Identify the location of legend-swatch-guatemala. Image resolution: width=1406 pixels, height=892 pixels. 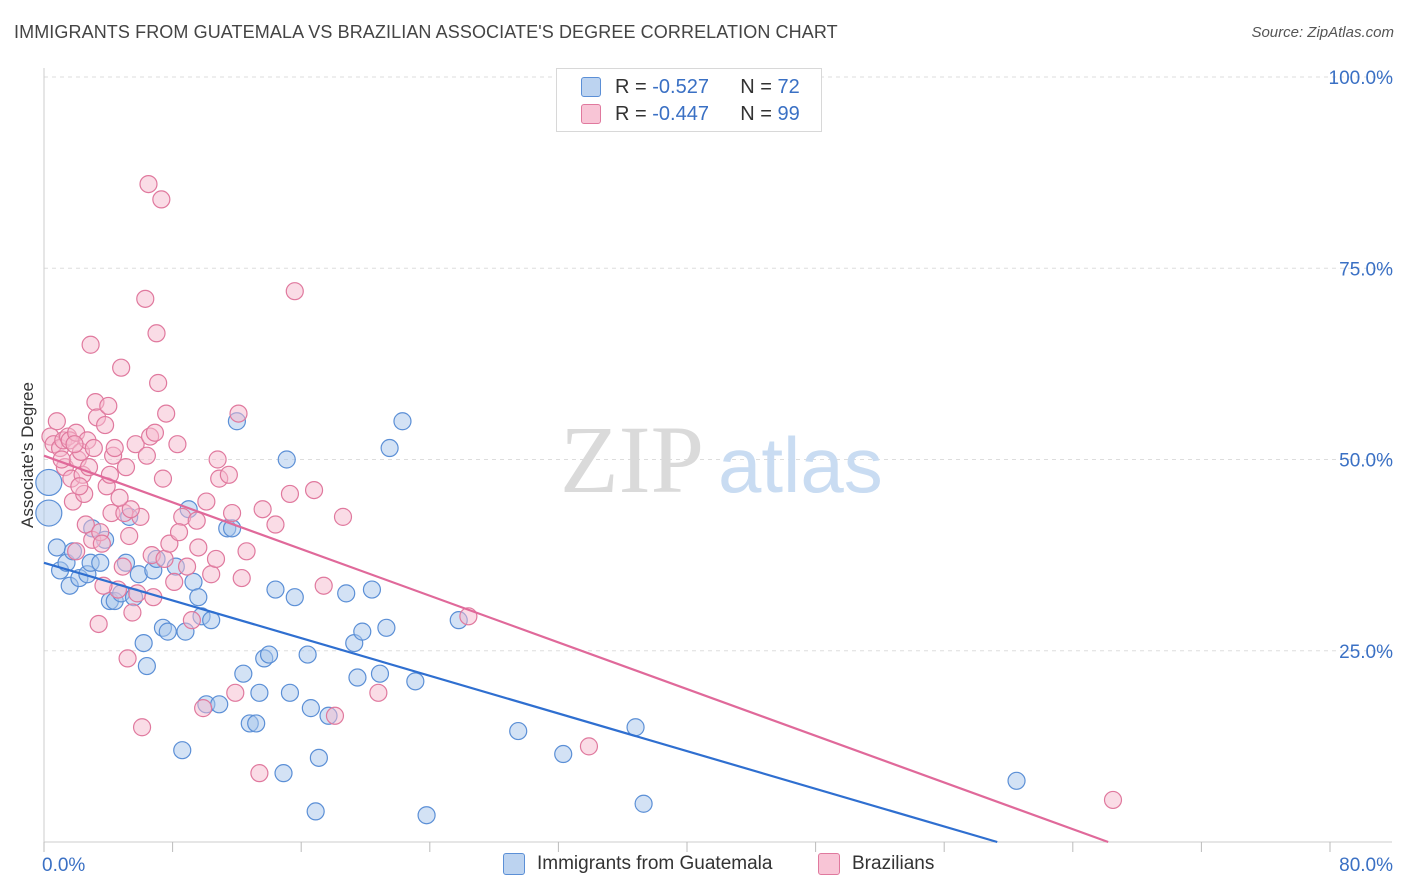
(514, 864).